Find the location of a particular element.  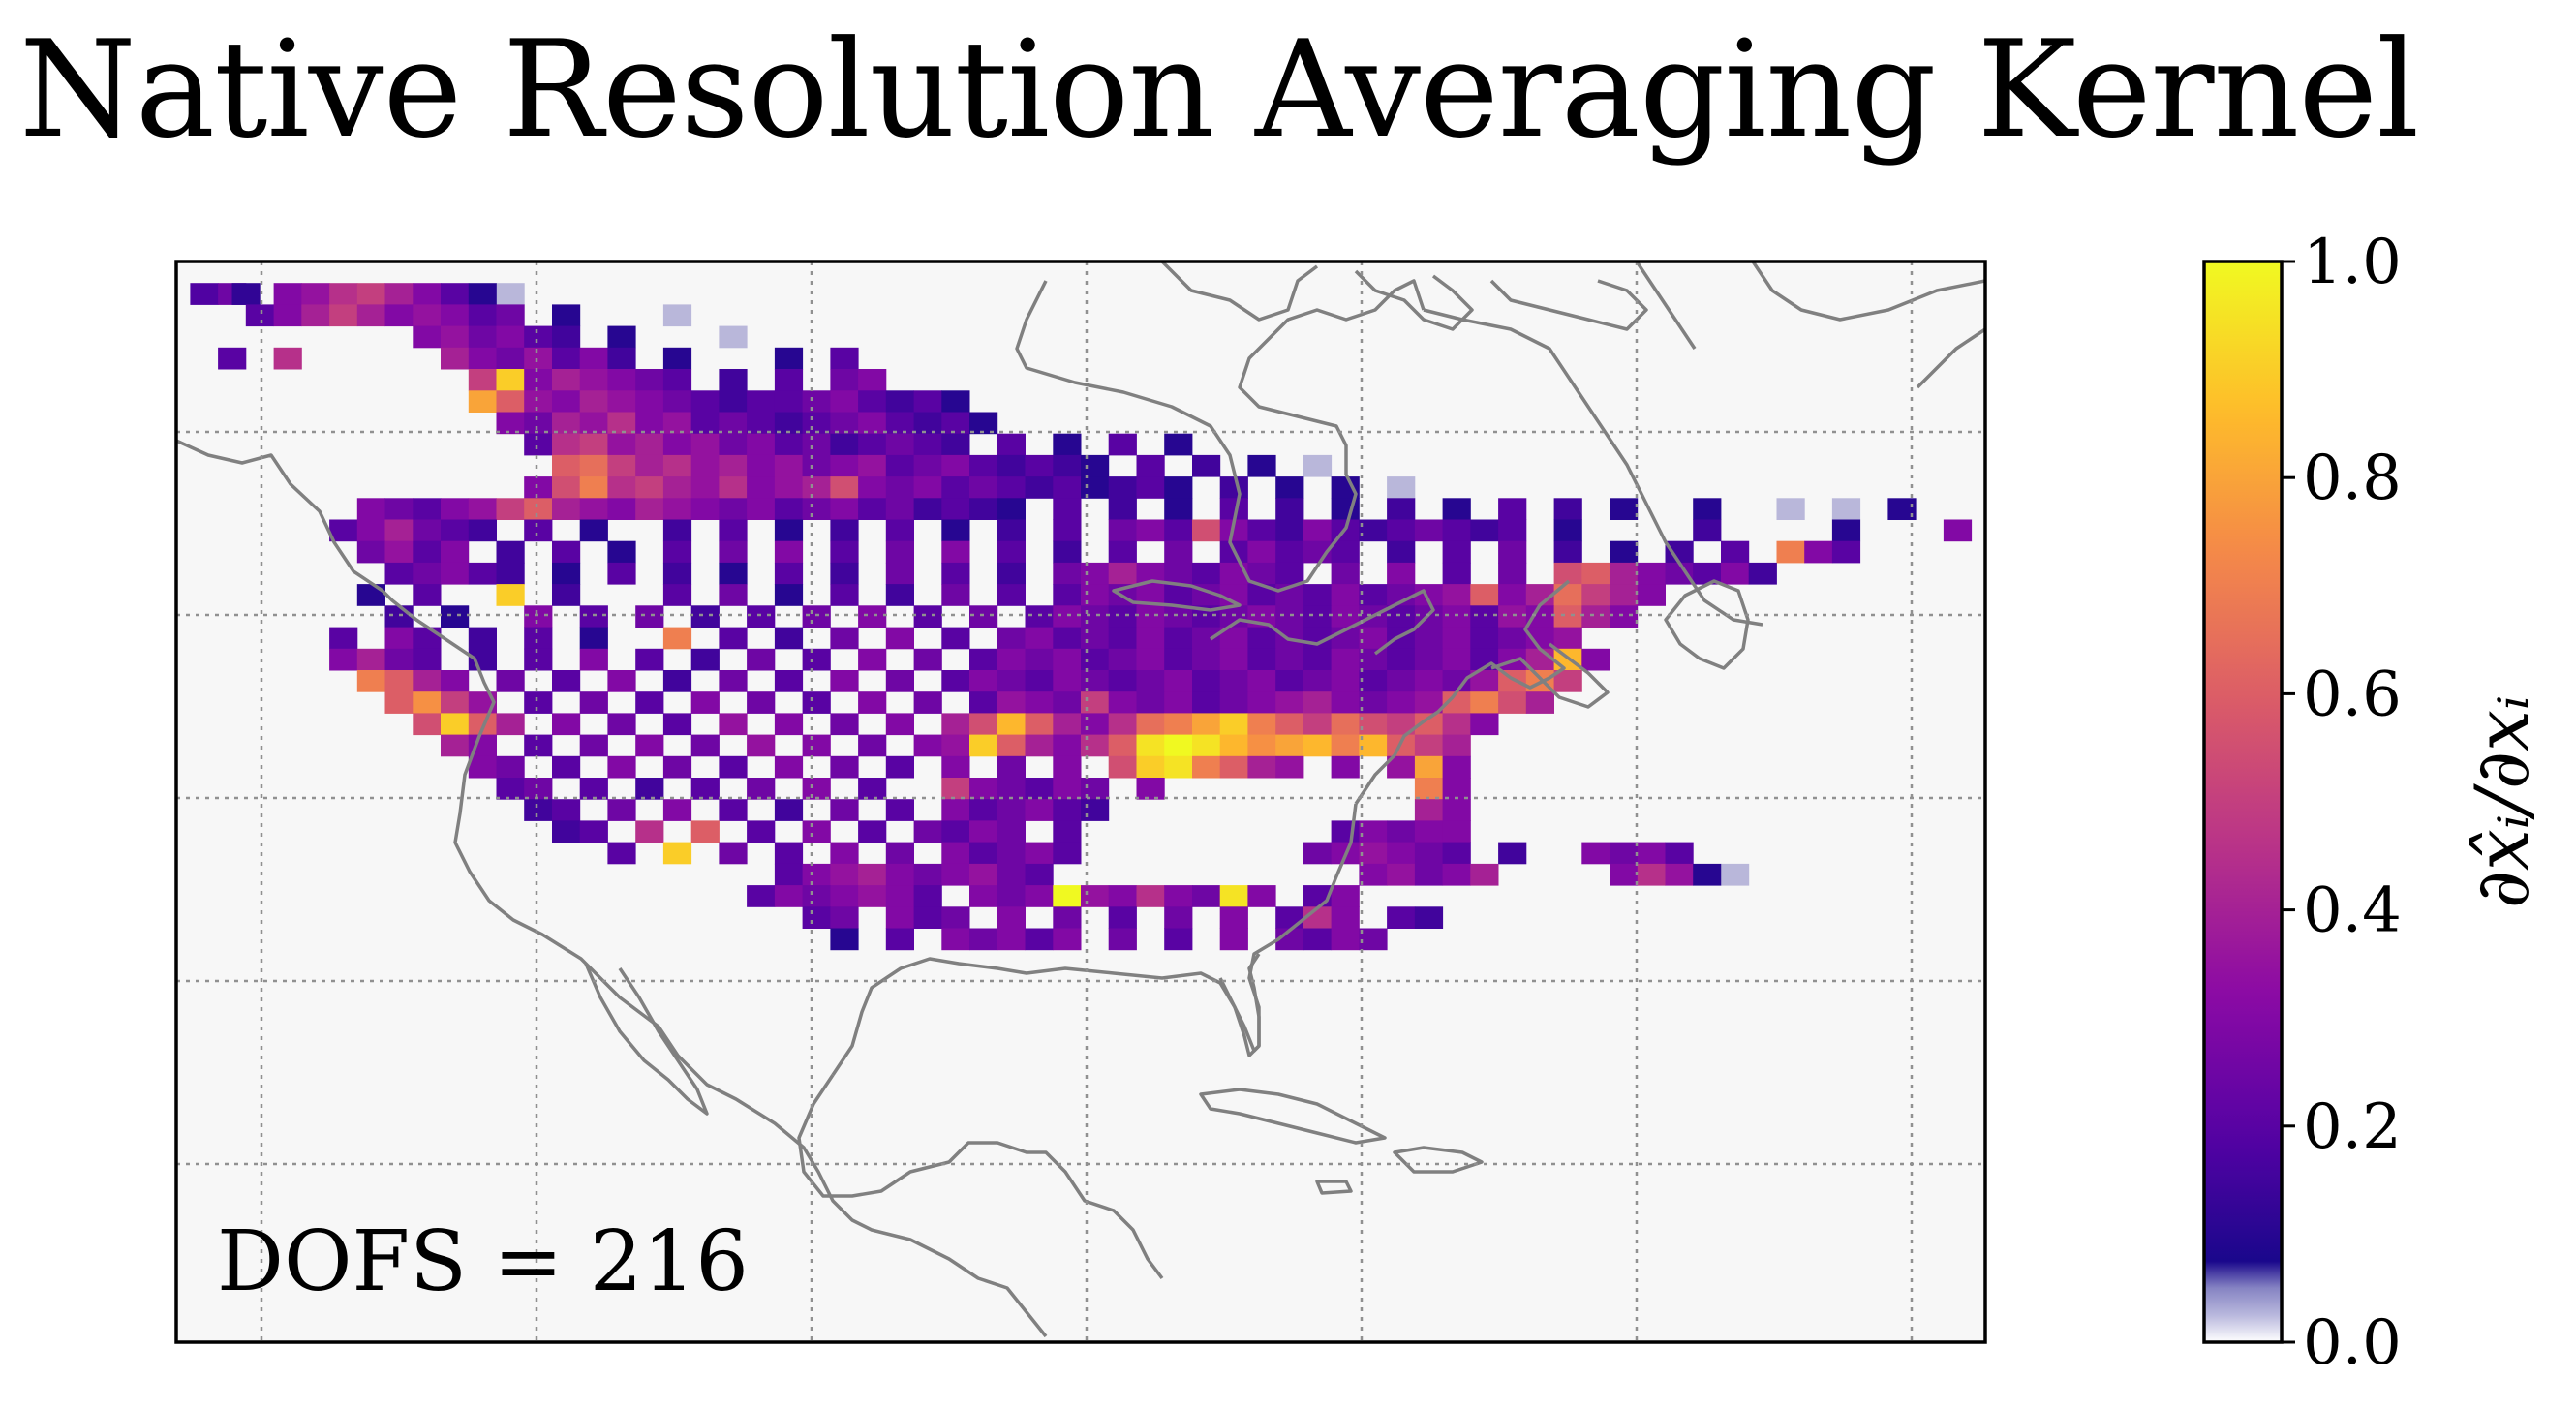

coastline-hudson-bay is located at coordinates (1220, 436).